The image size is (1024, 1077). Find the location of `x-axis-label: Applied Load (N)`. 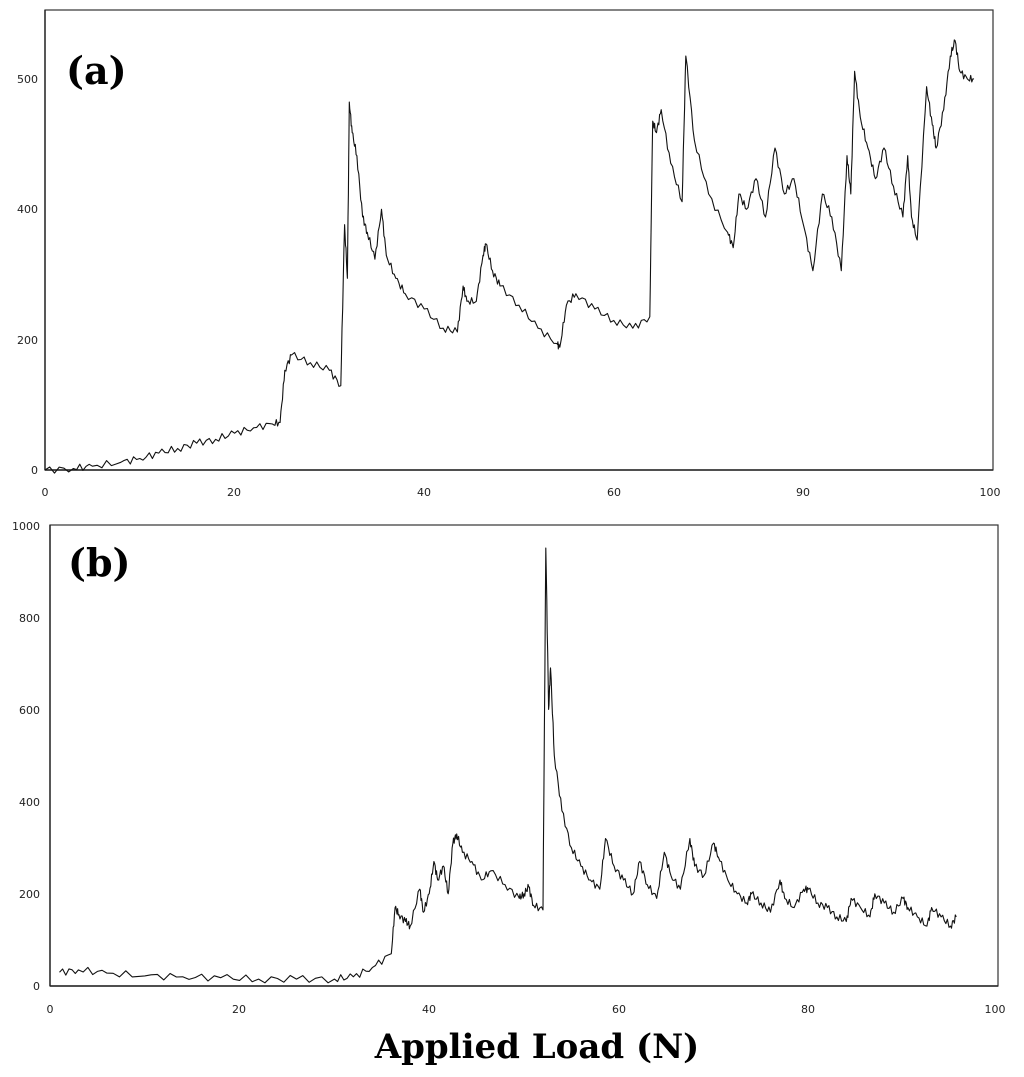

x-axis-label: Applied Load (N) is located at coordinates (536, 1047).